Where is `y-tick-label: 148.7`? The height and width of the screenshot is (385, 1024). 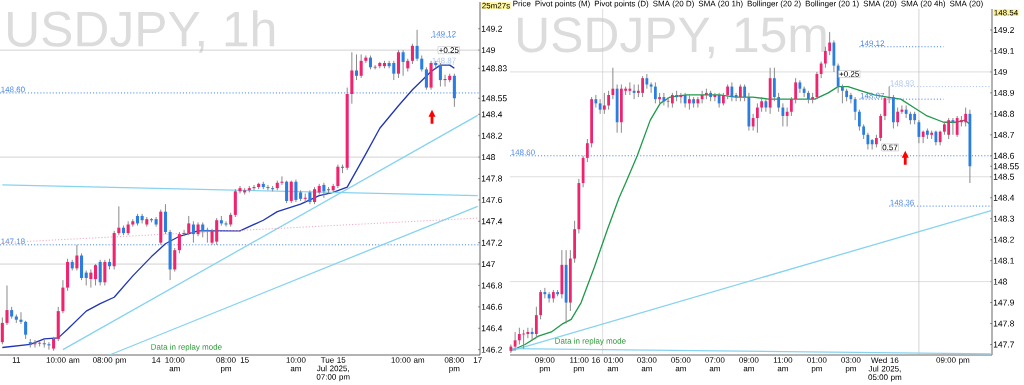
y-tick-label: 148.7 is located at coordinates (1003, 134).